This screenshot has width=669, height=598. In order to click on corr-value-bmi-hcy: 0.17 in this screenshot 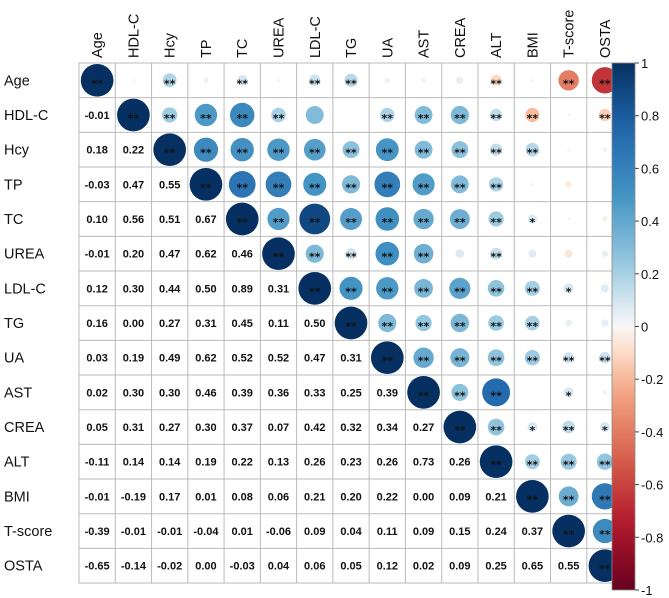, I will do `click(169, 497)`.